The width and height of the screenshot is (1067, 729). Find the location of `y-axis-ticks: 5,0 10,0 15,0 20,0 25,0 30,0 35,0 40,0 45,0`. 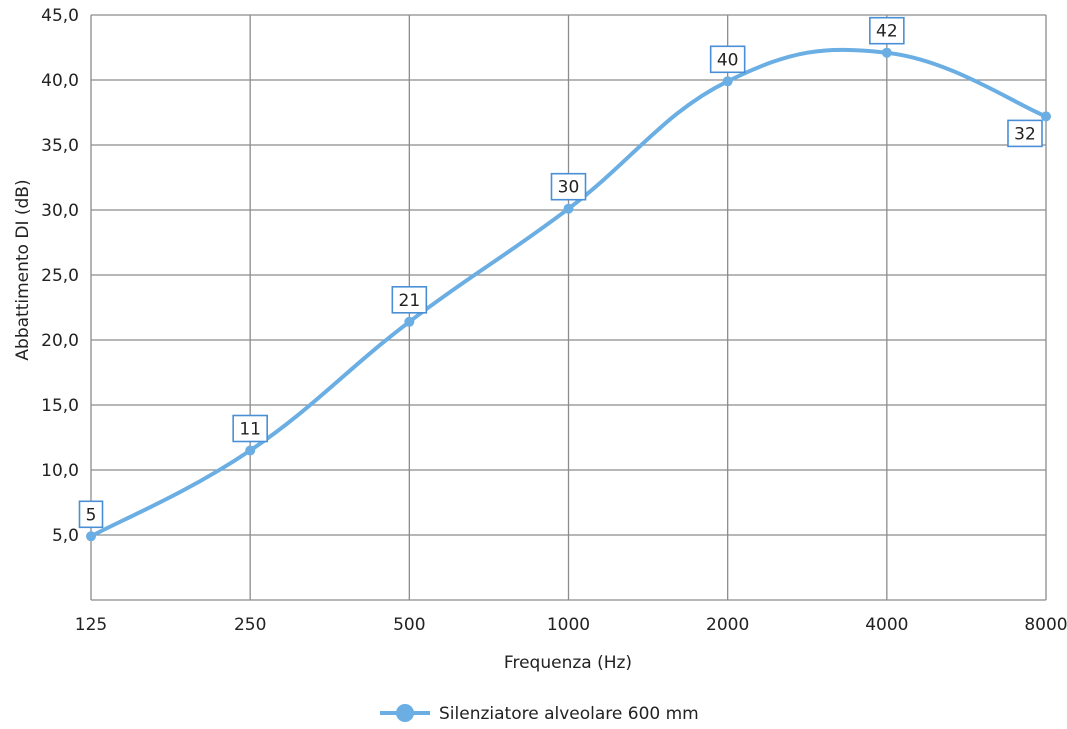

y-axis-ticks: 5,0 10,0 15,0 20,0 25,0 30,0 35,0 40,0 45,0 is located at coordinates (60, 276).